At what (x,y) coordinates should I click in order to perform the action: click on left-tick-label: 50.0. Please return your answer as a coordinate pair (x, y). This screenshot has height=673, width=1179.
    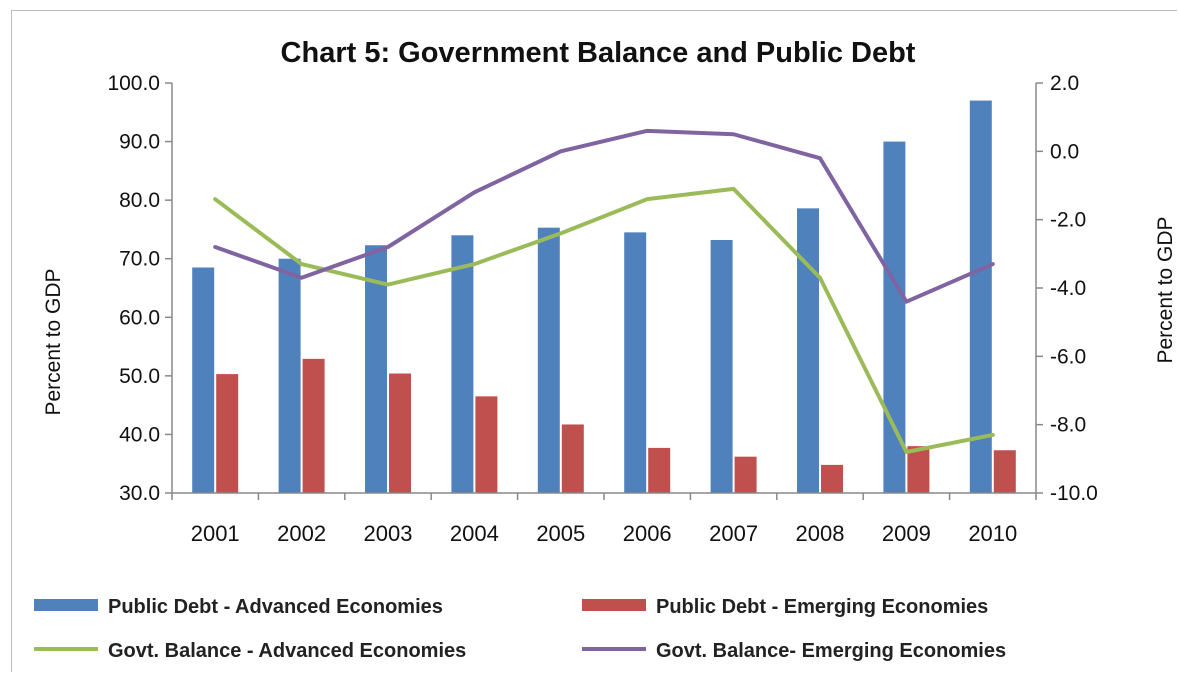
    Looking at the image, I should click on (139, 376).